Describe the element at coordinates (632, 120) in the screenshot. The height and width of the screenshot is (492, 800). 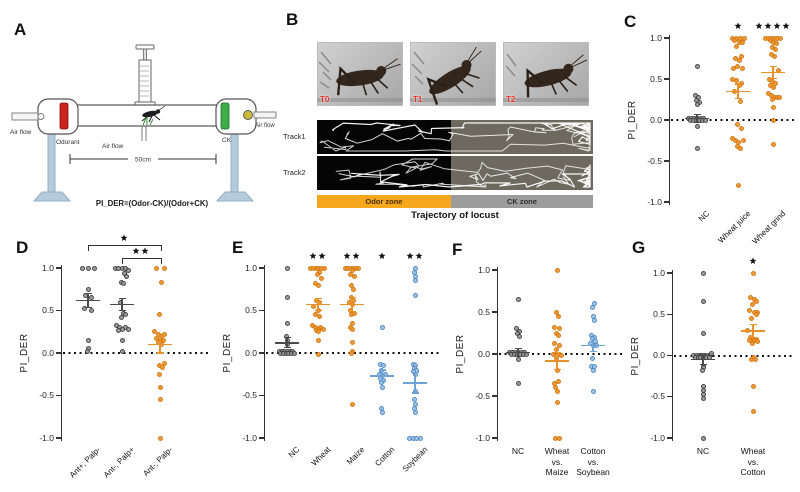
I see `y-axis-title: PI_DER` at that location.